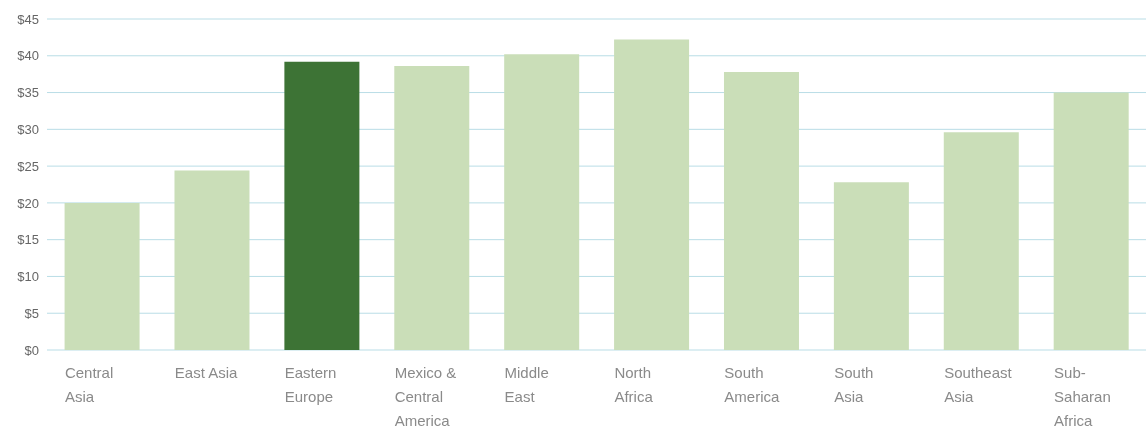  I want to click on x-tick-label: South Asia, so click(854, 384).